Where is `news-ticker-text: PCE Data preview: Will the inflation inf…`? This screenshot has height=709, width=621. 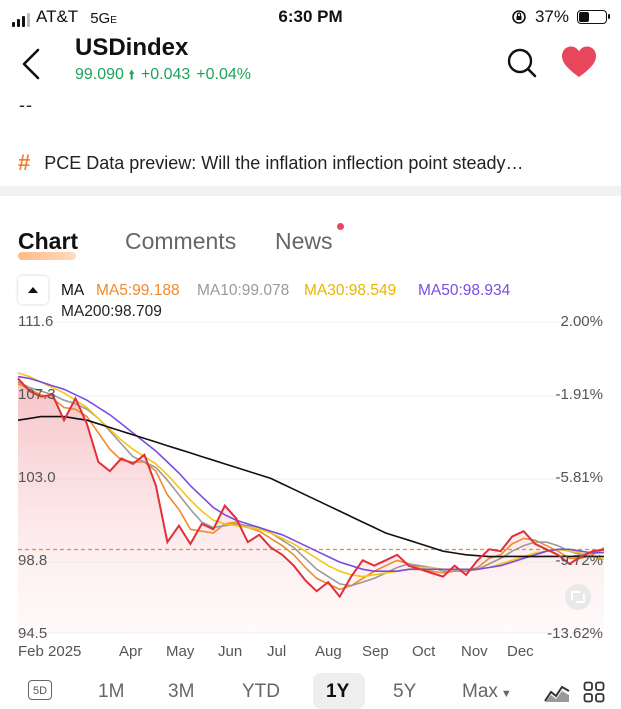 news-ticker-text: PCE Data preview: Will the inflation inf… is located at coordinates (284, 162).